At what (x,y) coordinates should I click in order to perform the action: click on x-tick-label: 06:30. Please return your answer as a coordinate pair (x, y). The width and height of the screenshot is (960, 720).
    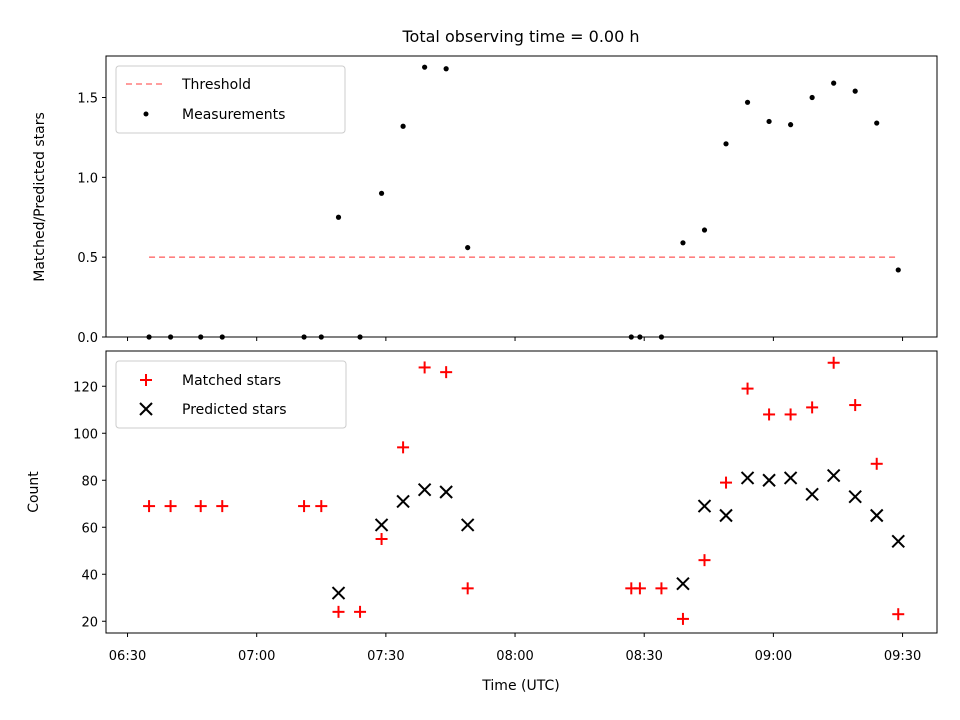
    Looking at the image, I should click on (127, 656).